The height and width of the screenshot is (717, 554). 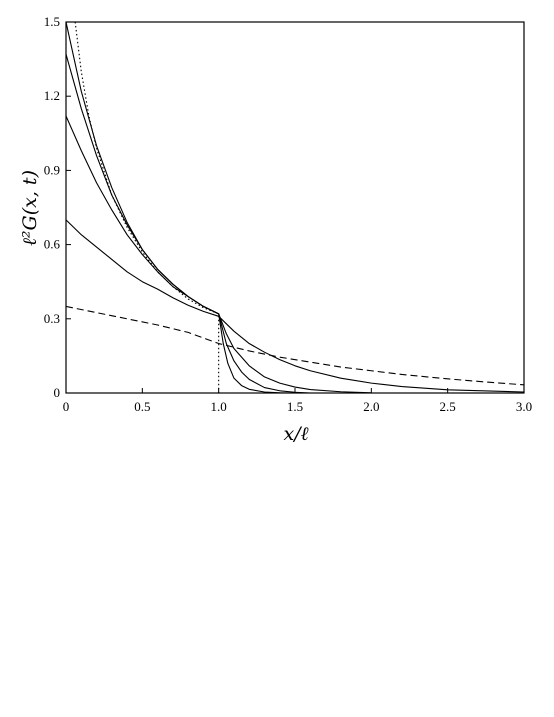 What do you see at coordinates (57, 392) in the screenshot?
I see `y-tick-label-0: 0` at bounding box center [57, 392].